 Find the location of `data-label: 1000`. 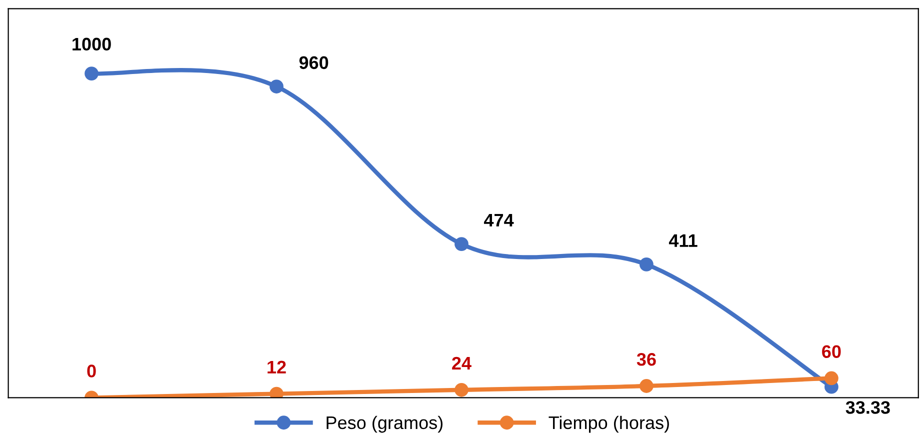

data-label: 1000 is located at coordinates (91, 44).